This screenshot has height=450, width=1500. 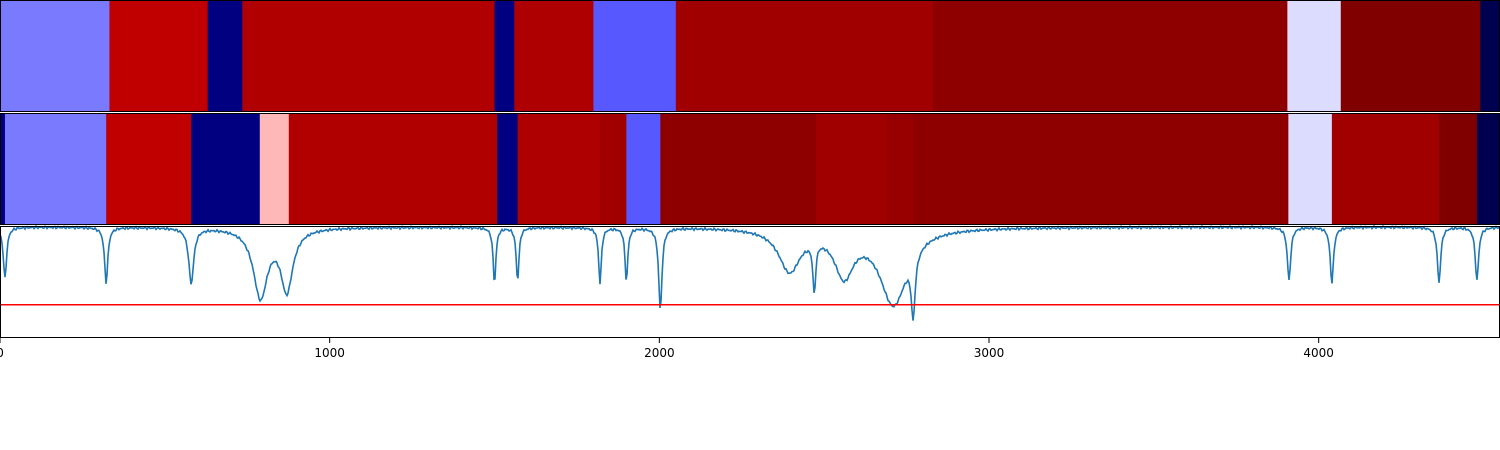 What do you see at coordinates (659, 353) in the screenshot?
I see `x-tick-label: 2000` at bounding box center [659, 353].